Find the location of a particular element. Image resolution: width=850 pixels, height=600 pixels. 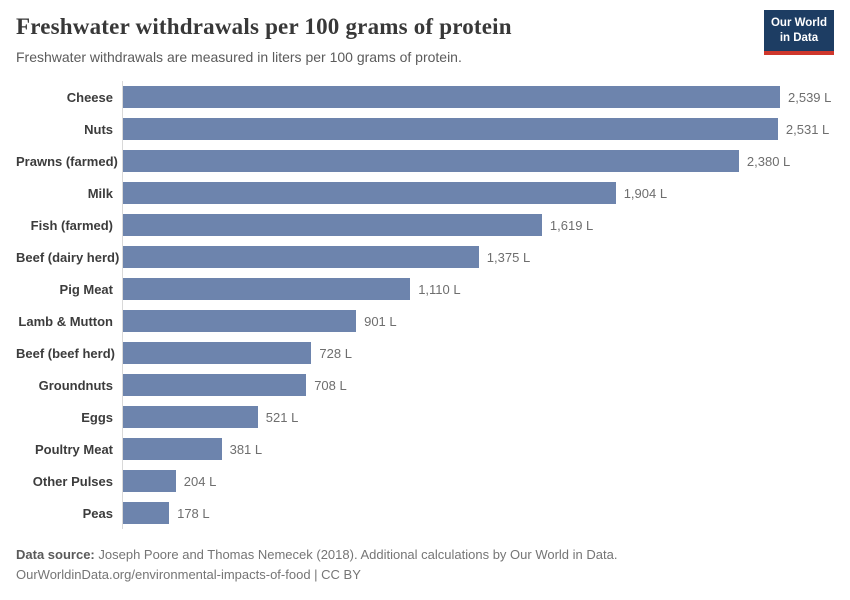

bar-row-prawns-farmed: Prawns (farmed) 2,380 L is located at coordinates (425, 161).